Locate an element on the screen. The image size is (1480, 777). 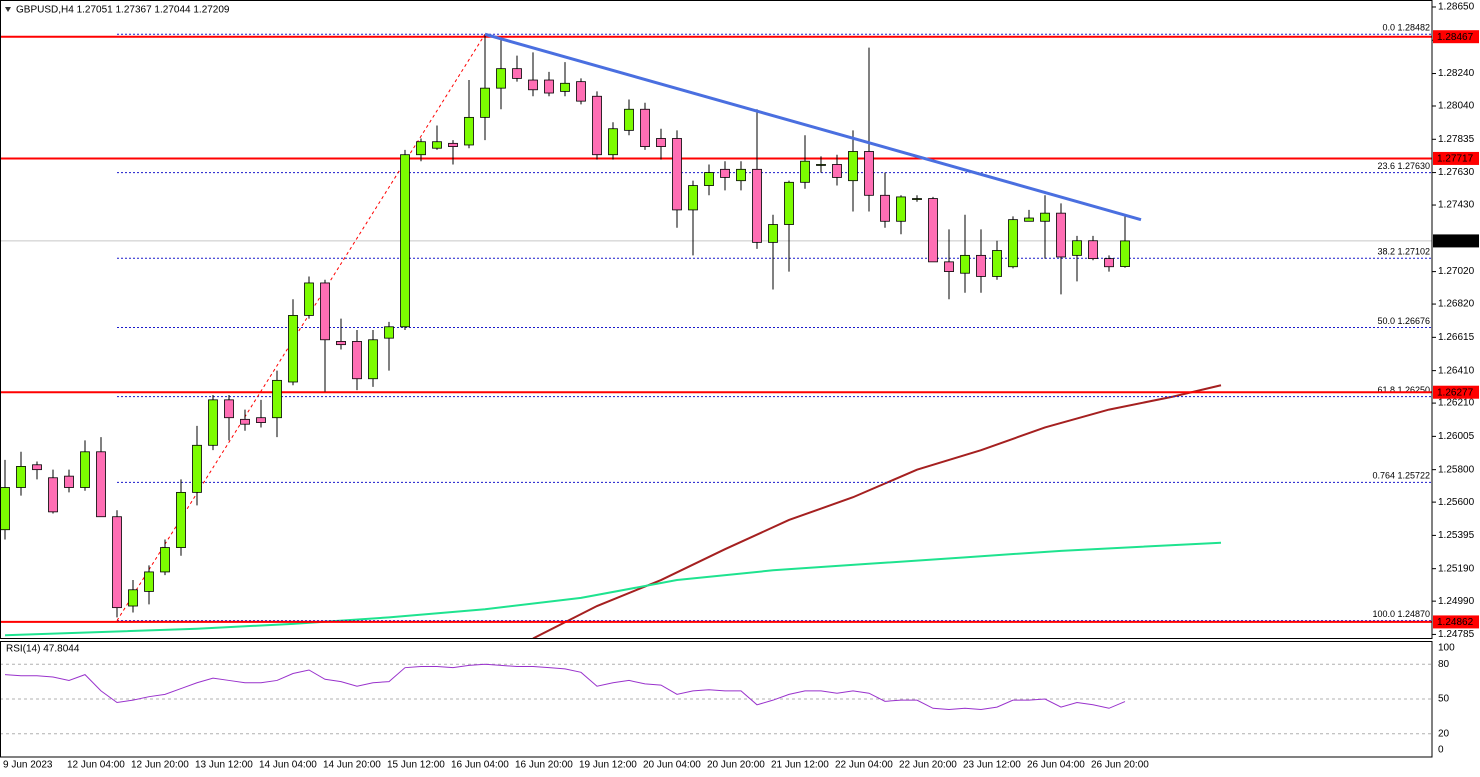
fib-label: 23.6 1.27630 is located at coordinates (1403, 166).